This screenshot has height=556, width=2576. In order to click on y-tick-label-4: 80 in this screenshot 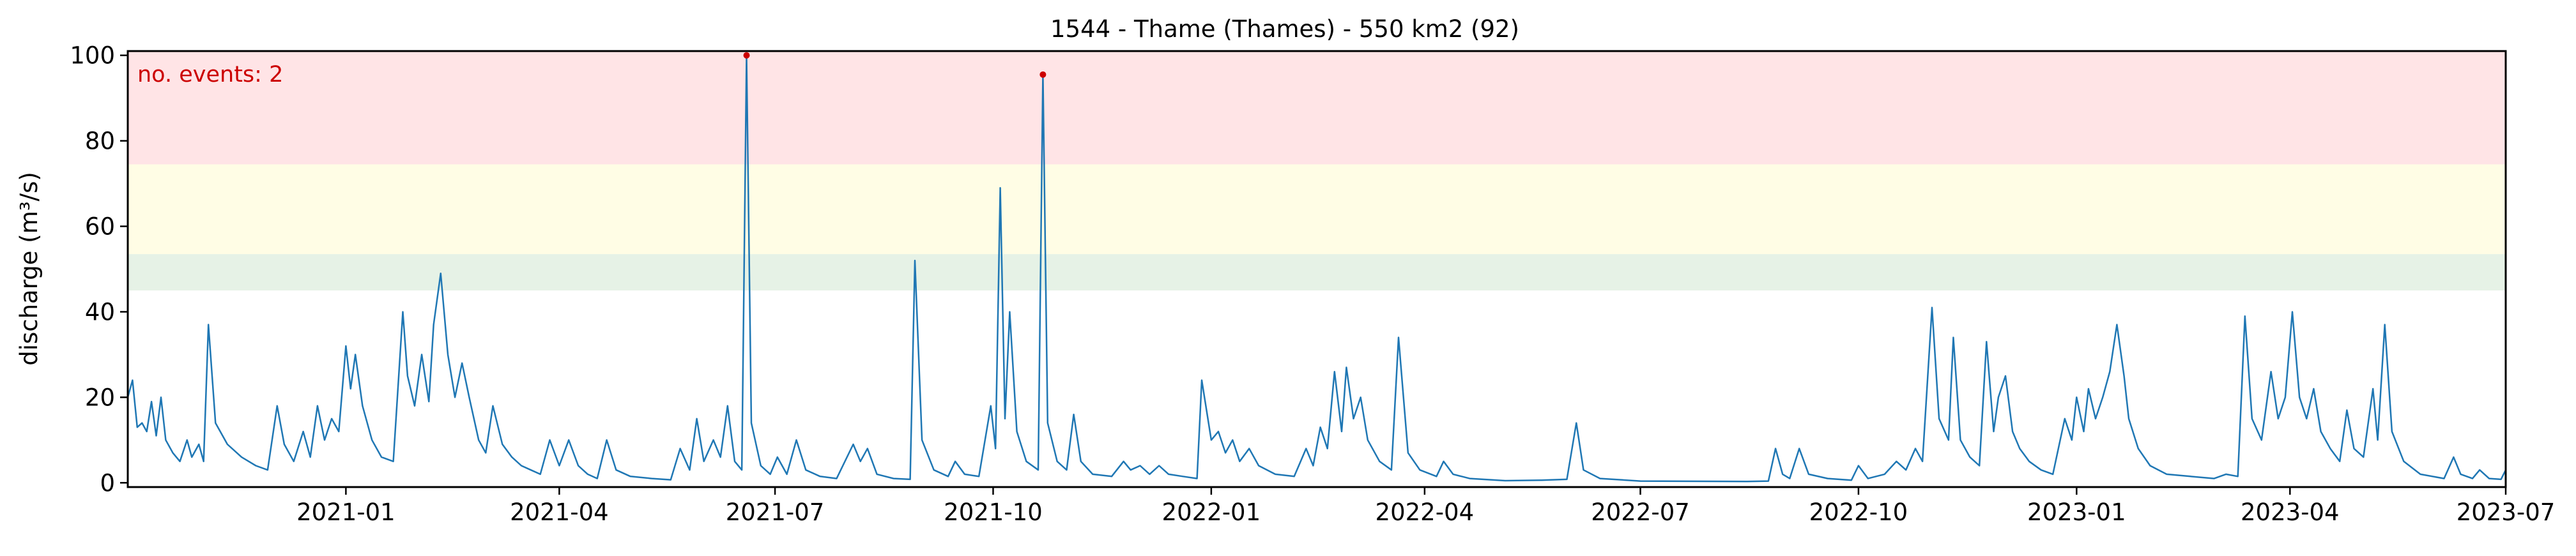, I will do `click(100, 141)`.